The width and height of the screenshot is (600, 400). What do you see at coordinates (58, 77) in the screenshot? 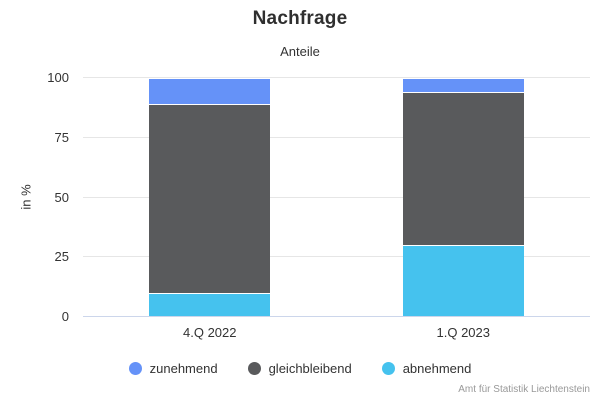
I see `y-tick-label: 100` at bounding box center [58, 77].